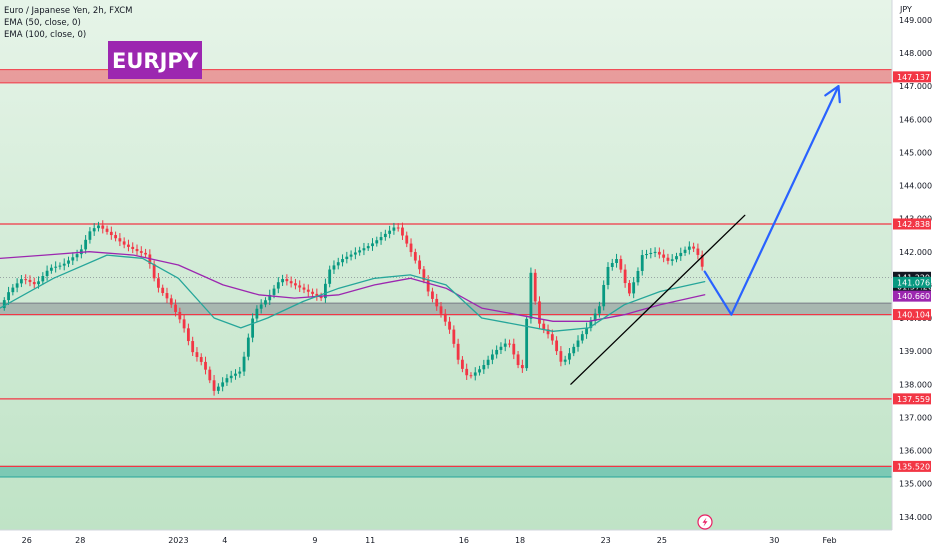 Image resolution: width=932 pixels, height=550 pixels. What do you see at coordinates (771, 200) in the screenshot?
I see `projection-arrow` at bounding box center [771, 200].